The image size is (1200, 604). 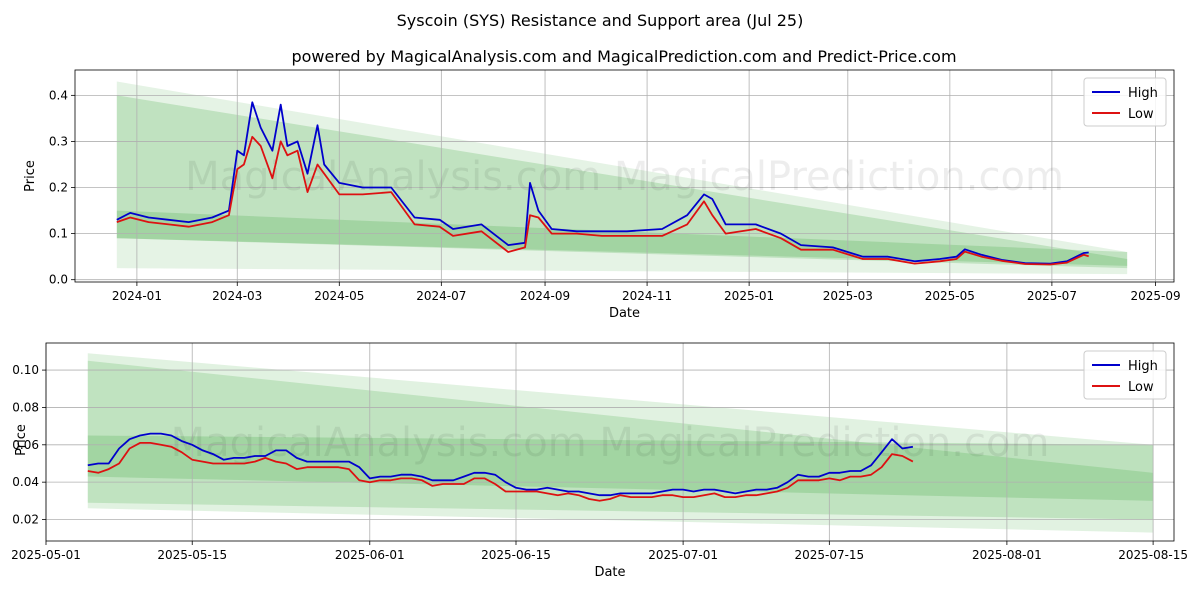 I want to click on x-tick-label: 2025-01, so click(x=749, y=296).